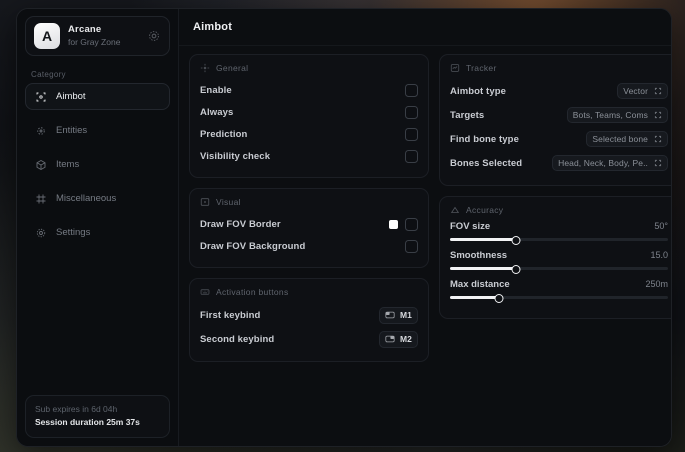  I want to click on brand-logo: A, so click(47, 36).